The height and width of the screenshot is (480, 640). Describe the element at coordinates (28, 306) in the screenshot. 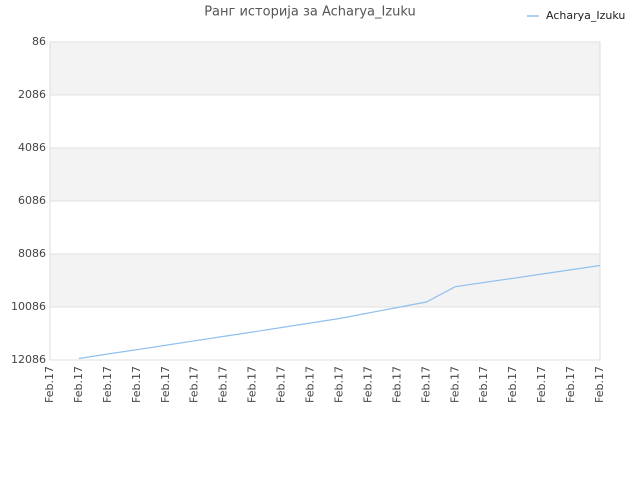

I see `y-tick-label: 10086` at that location.